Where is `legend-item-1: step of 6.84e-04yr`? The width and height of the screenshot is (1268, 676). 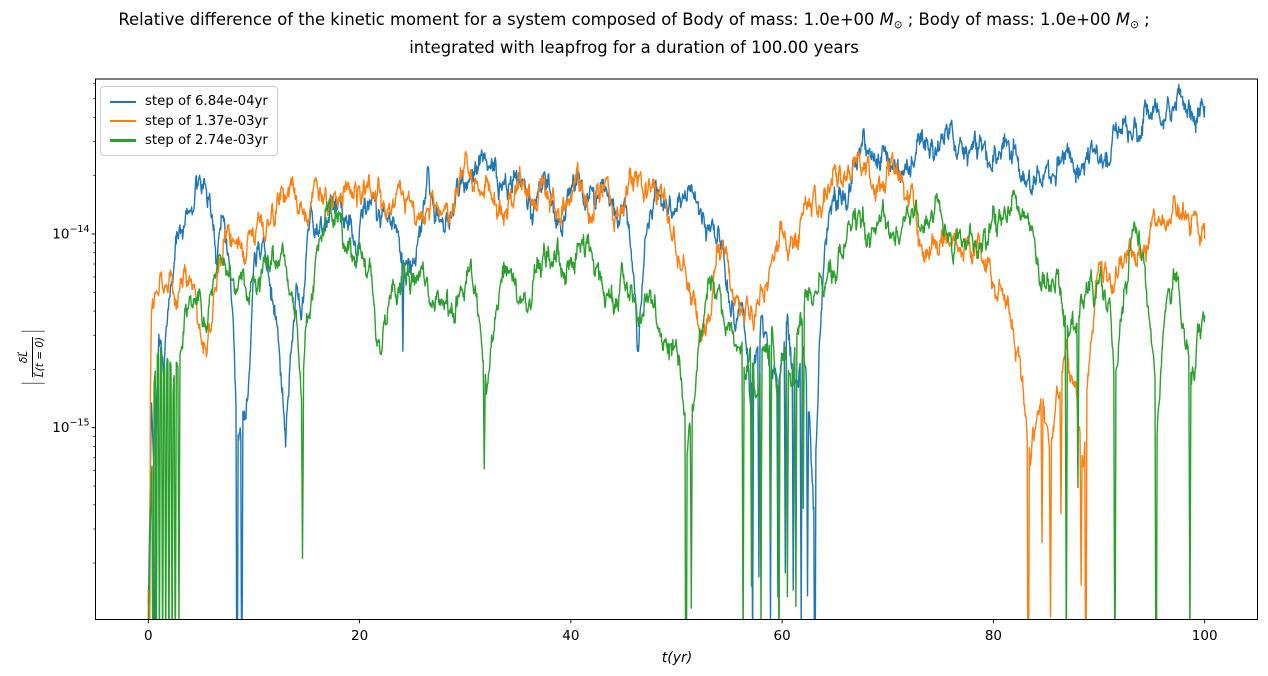 legend-item-1: step of 6.84e-04yr is located at coordinates (189, 101).